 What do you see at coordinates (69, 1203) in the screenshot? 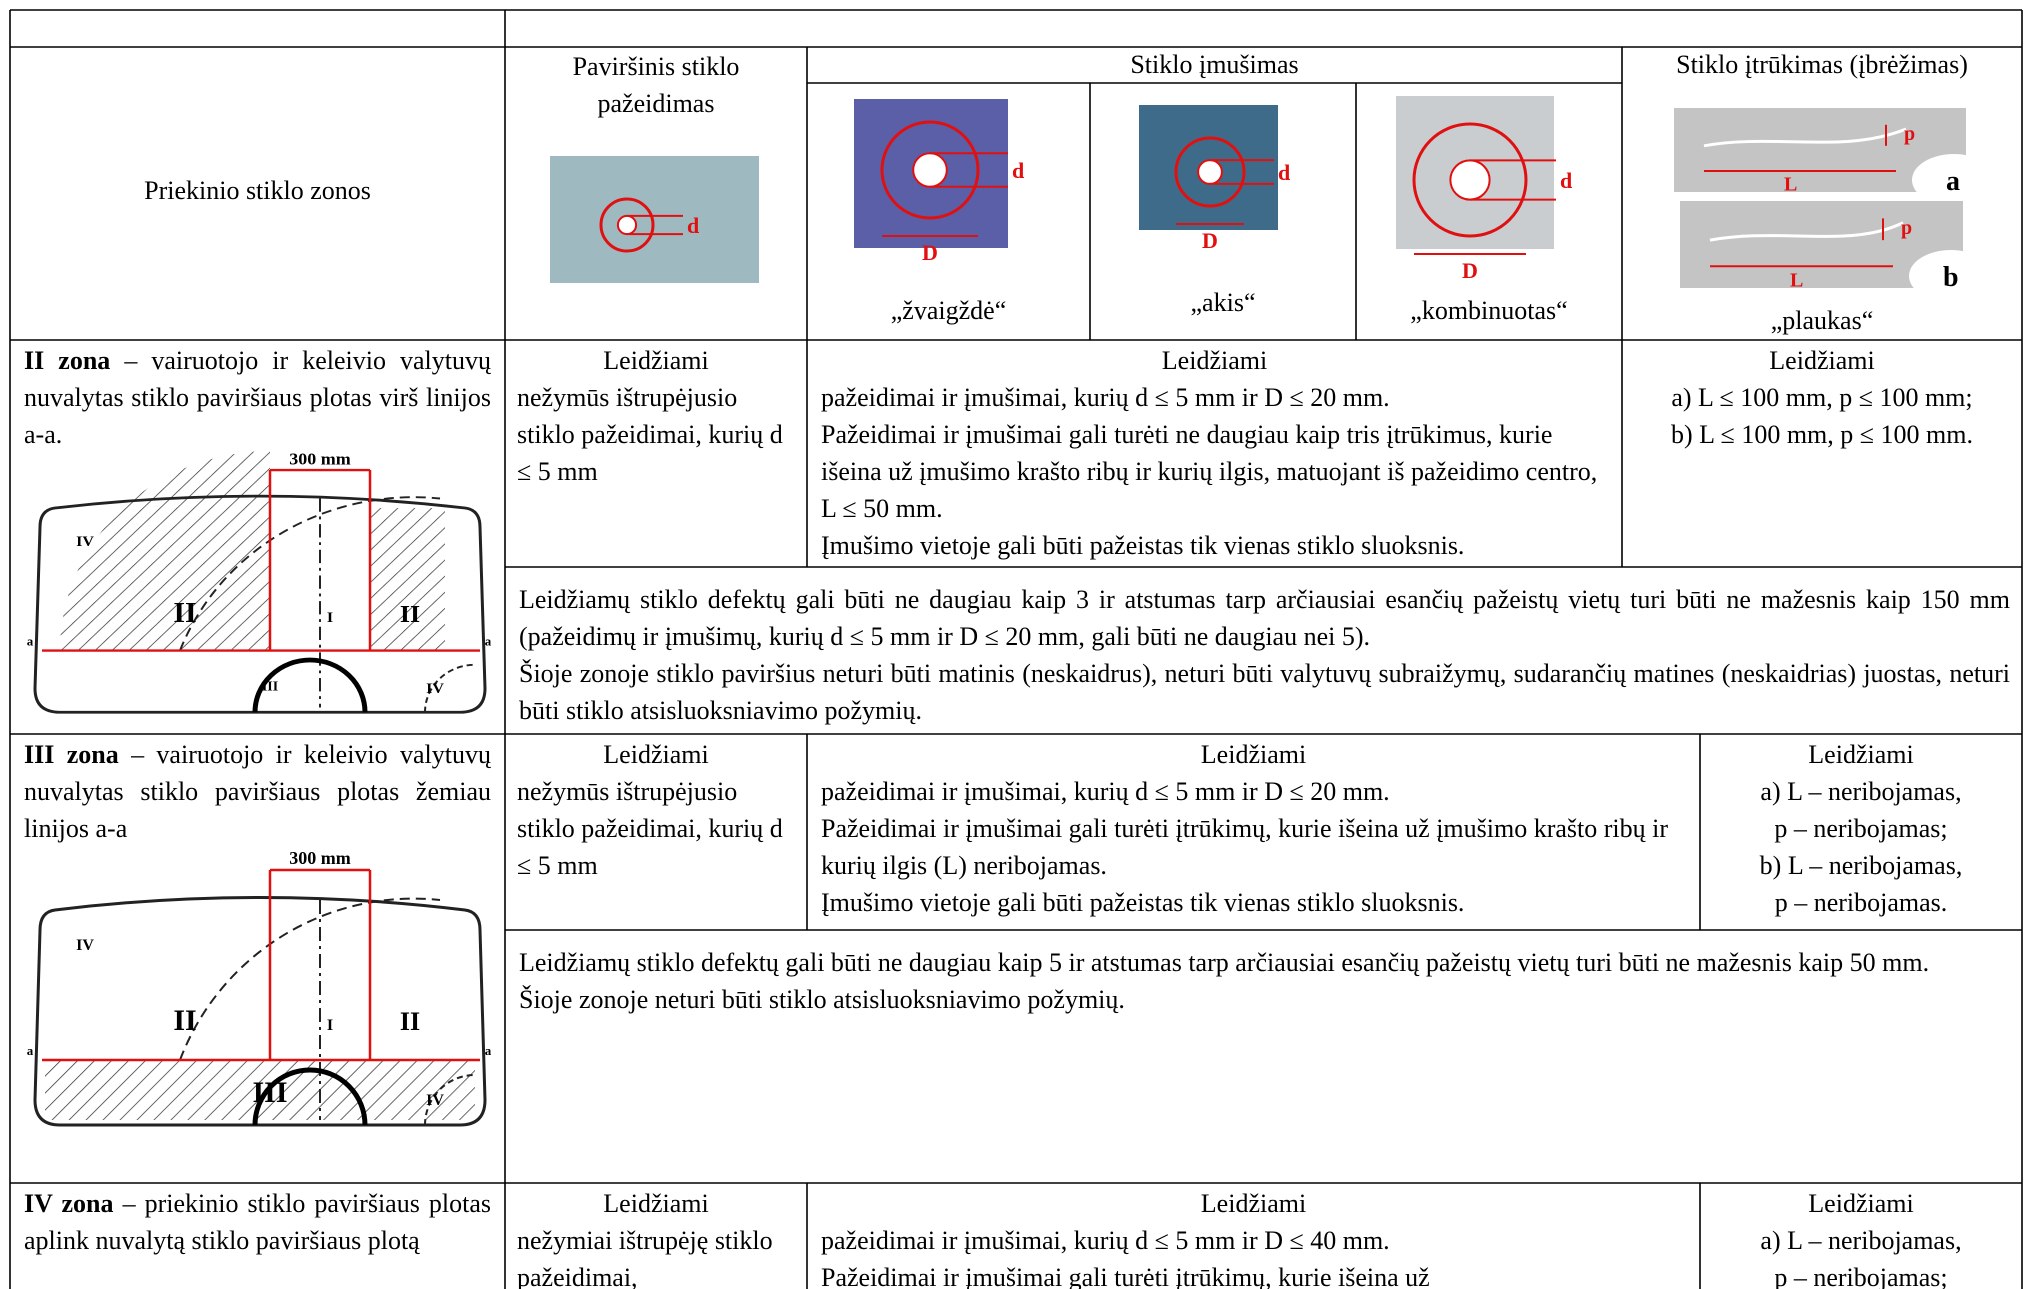
I see `zone-name: IV zona` at bounding box center [69, 1203].